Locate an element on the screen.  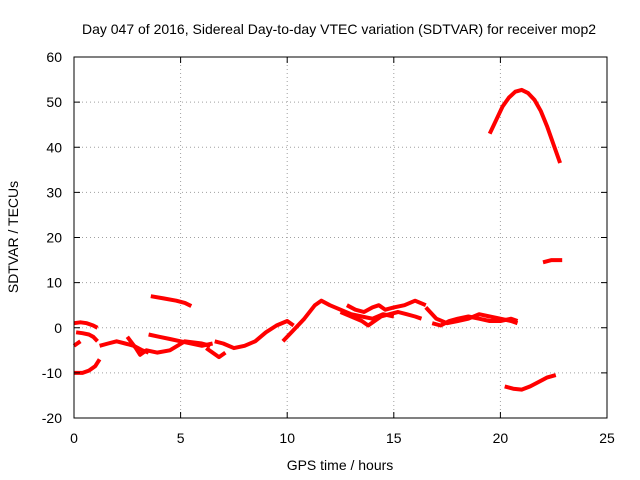
y-tick-label: 20 is located at coordinates (54, 238).